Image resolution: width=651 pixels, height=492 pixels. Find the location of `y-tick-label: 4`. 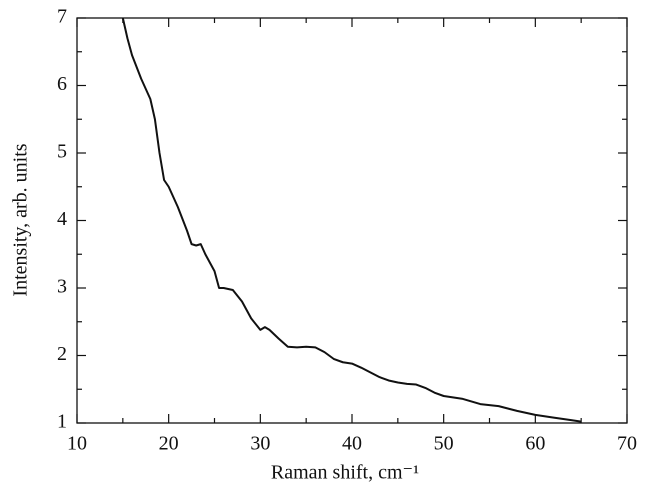

y-tick-label: 4 is located at coordinates (62, 219).